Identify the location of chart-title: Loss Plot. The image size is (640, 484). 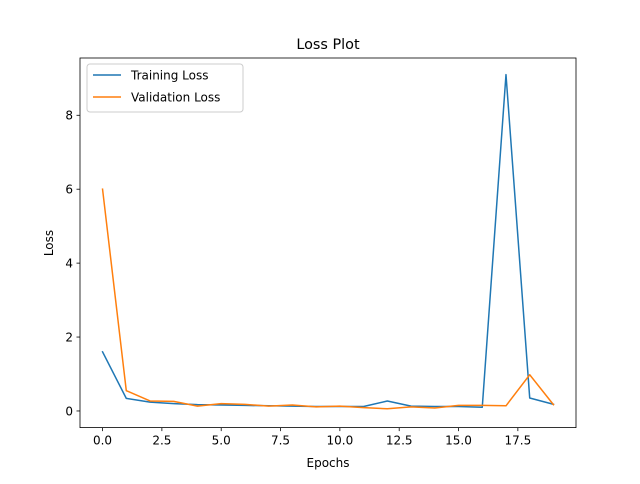
(328, 45).